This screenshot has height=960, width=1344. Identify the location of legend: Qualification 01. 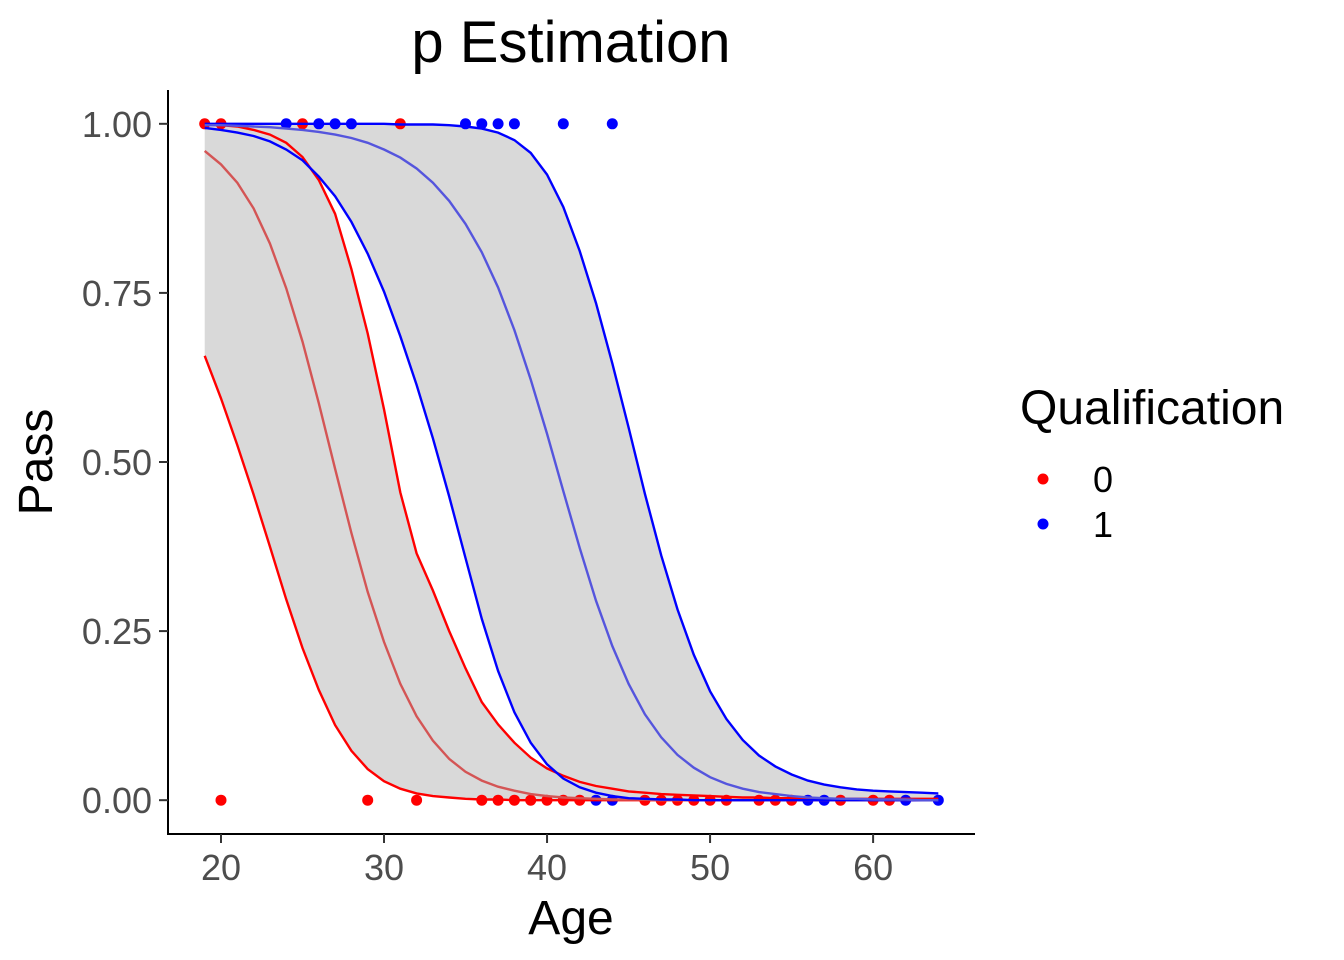
(1152, 463).